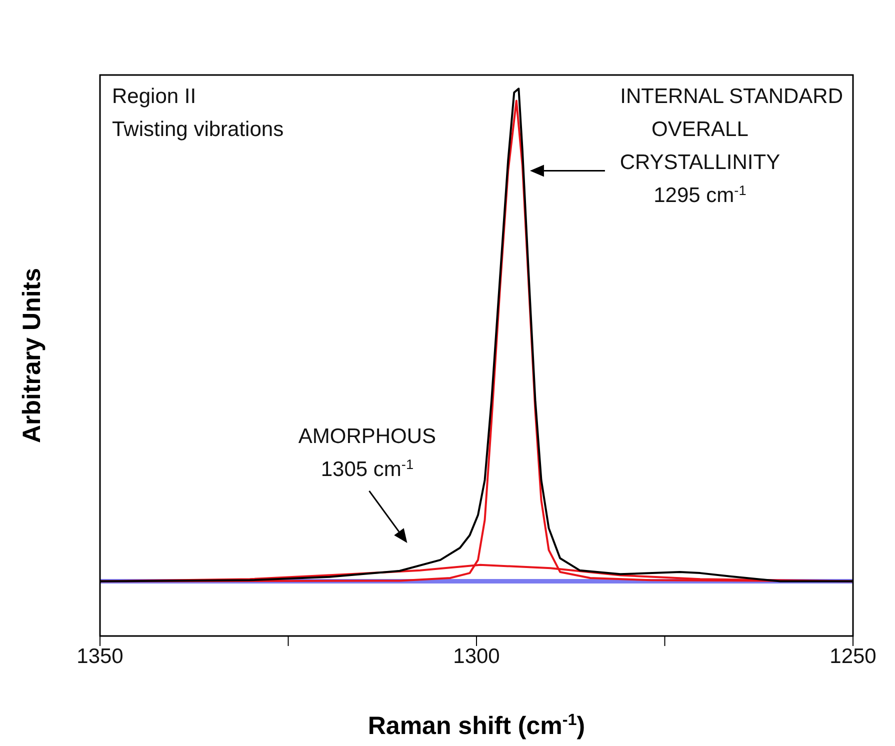 Image resolution: width=895 pixels, height=746 pixels. Describe the element at coordinates (477, 725) in the screenshot. I see `x-axis-title: Raman shift (cm$^{-1}$)` at that location.